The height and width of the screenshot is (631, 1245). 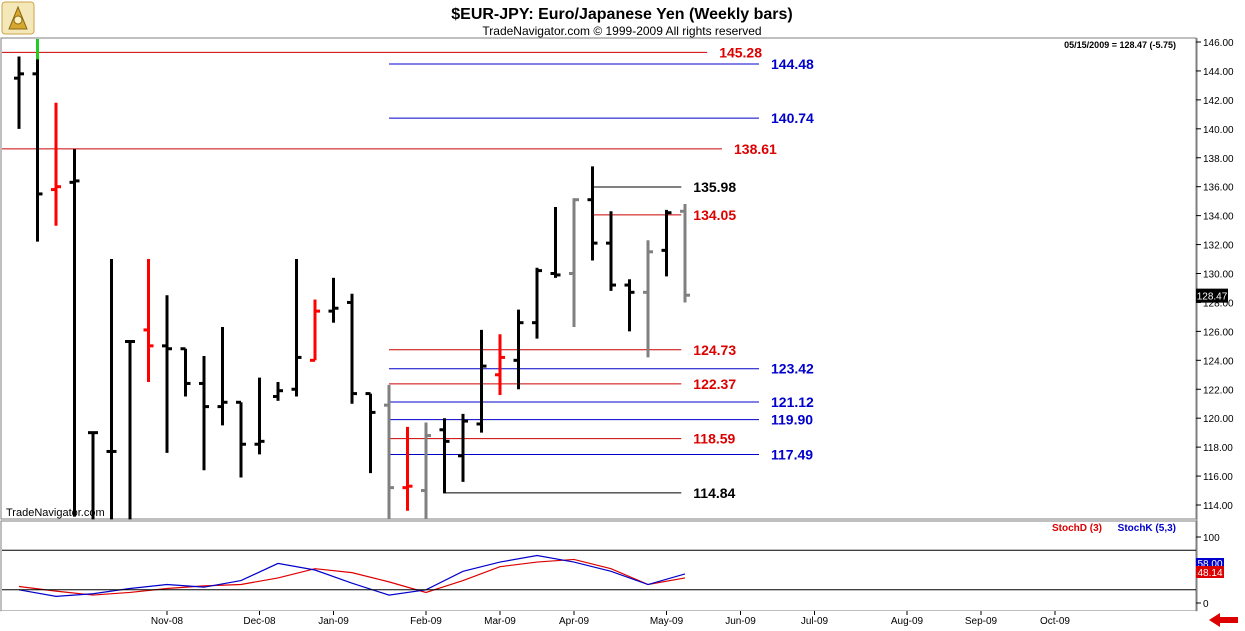 I want to click on y-tick-label: 126.00, so click(x=1218, y=332).